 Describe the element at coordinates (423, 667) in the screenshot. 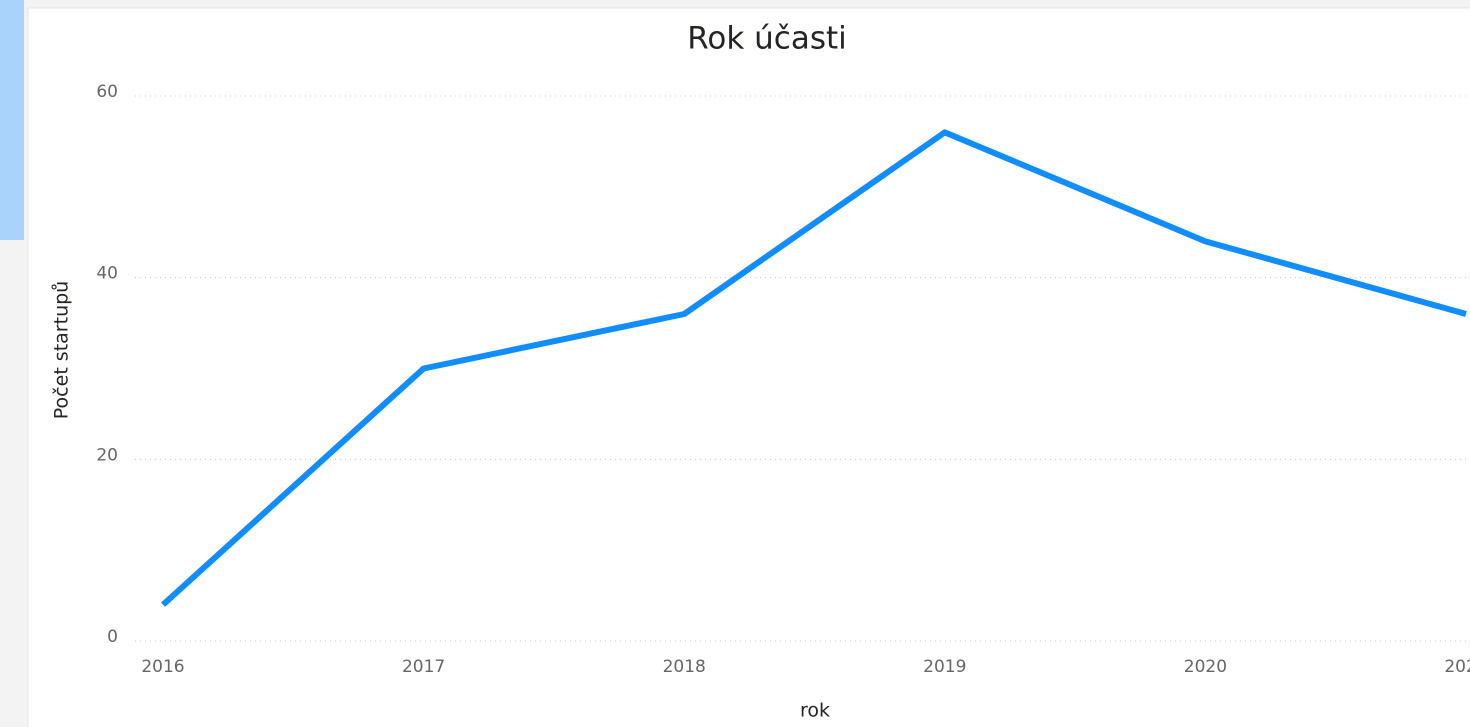

I see `x-tick-label: 2017` at that location.